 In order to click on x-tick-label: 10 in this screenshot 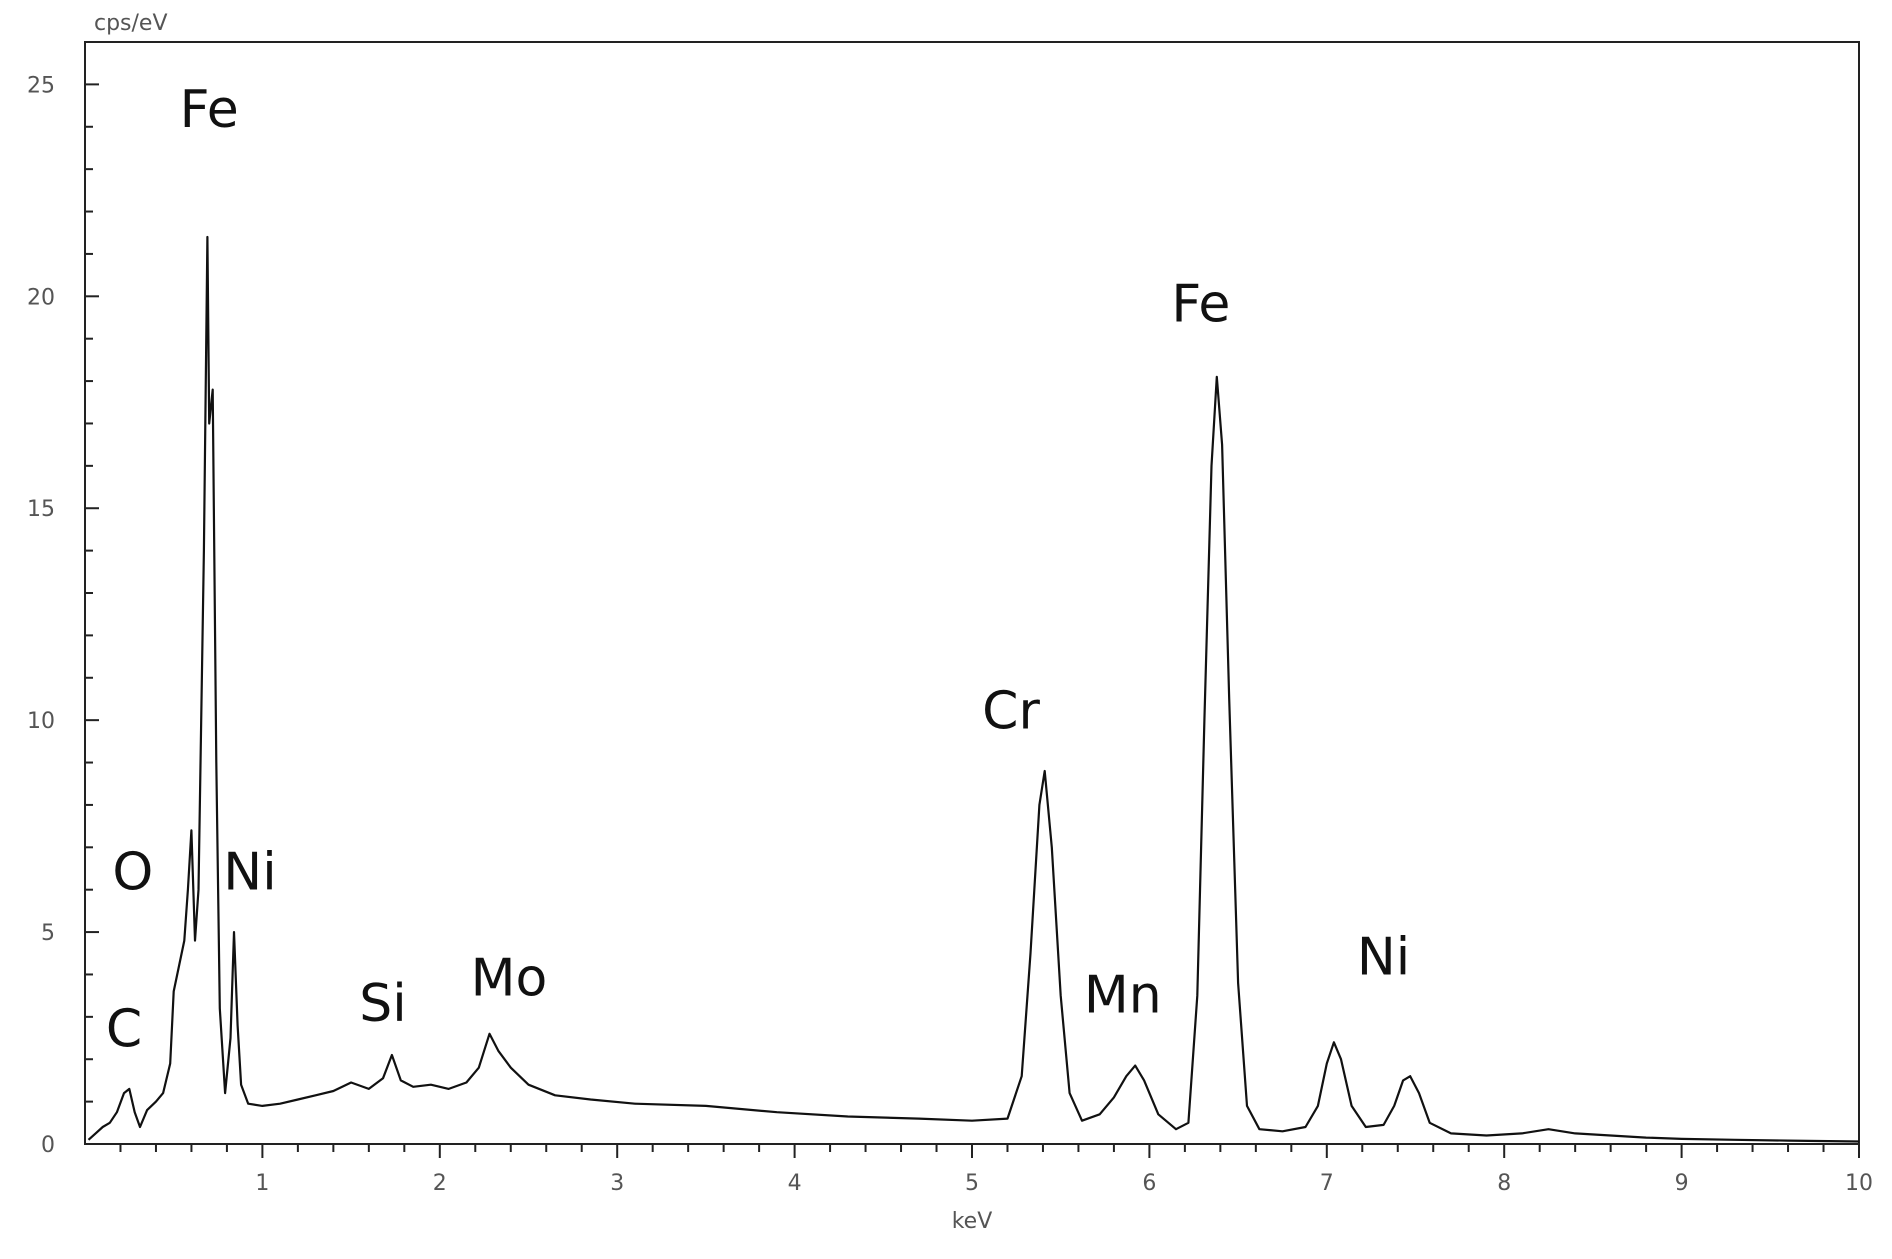, I will do `click(1859, 1183)`.